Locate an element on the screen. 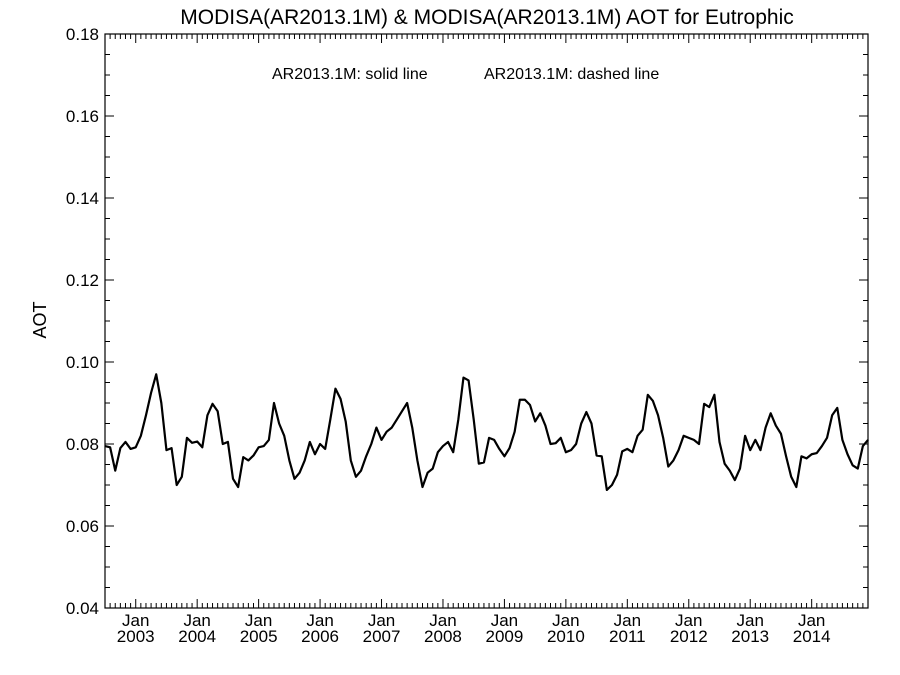 This screenshot has width=900, height=675. y-axis-label: AOT is located at coordinates (40, 319).